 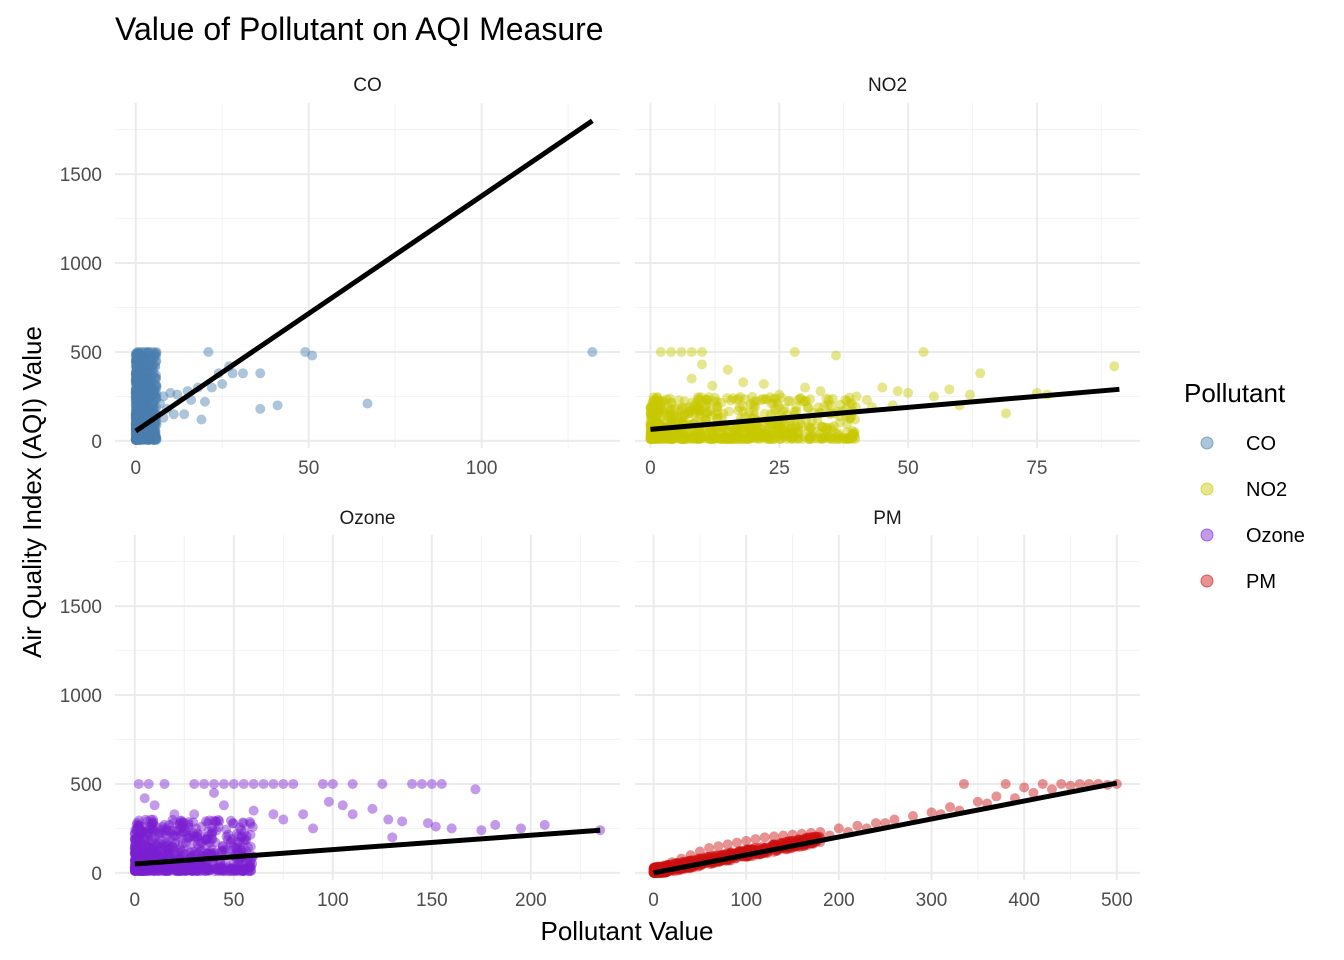 What do you see at coordinates (359, 29) in the screenshot?
I see `chart-title: Value of Pollutant on AQI Measure` at bounding box center [359, 29].